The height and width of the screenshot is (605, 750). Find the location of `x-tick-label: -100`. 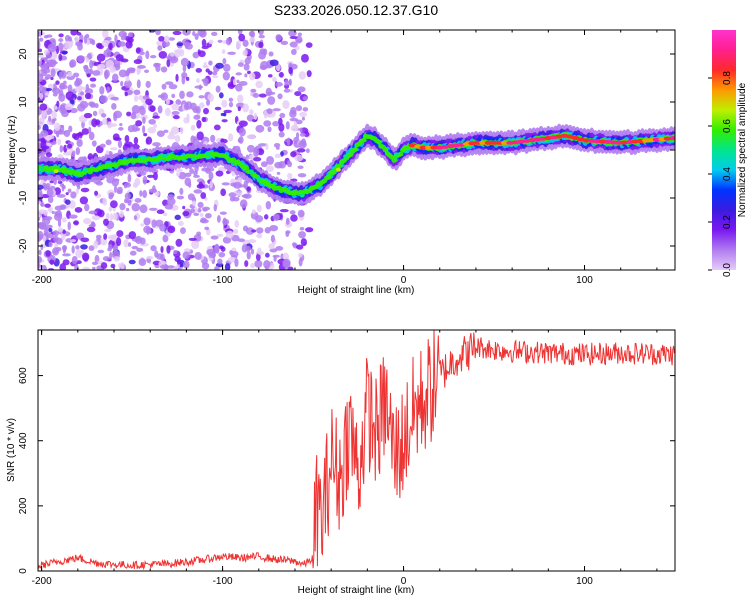

x-tick-label: -100 is located at coordinates (223, 280).